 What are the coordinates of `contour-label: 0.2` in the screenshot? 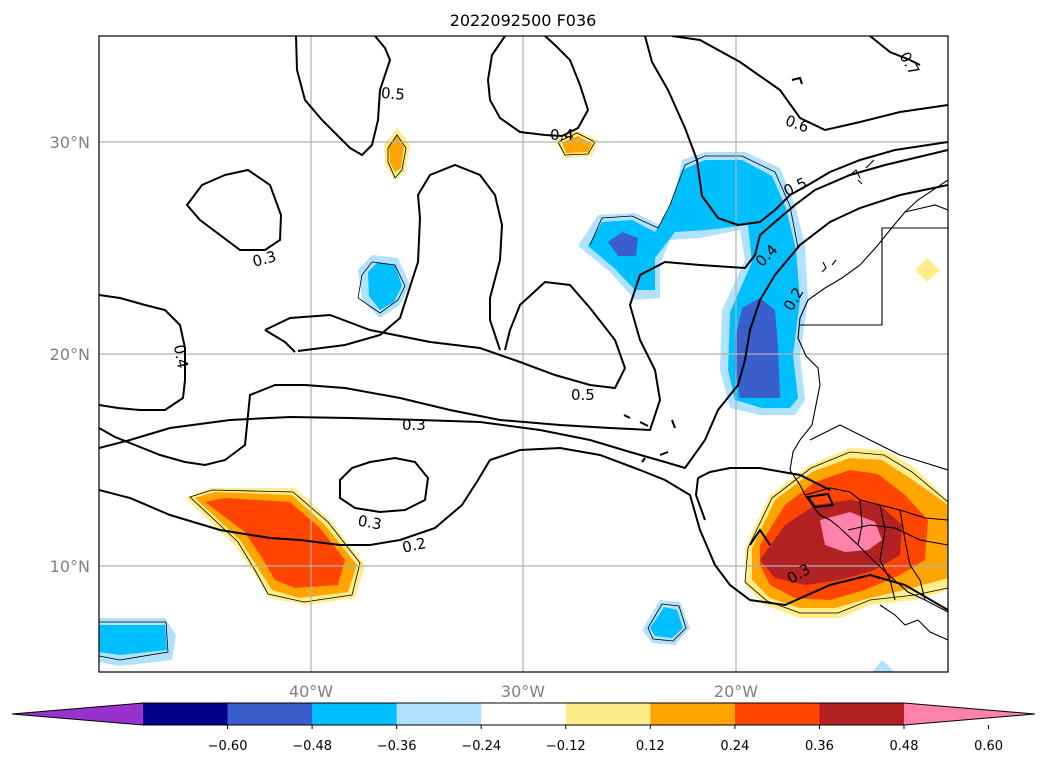 It's located at (414, 545).